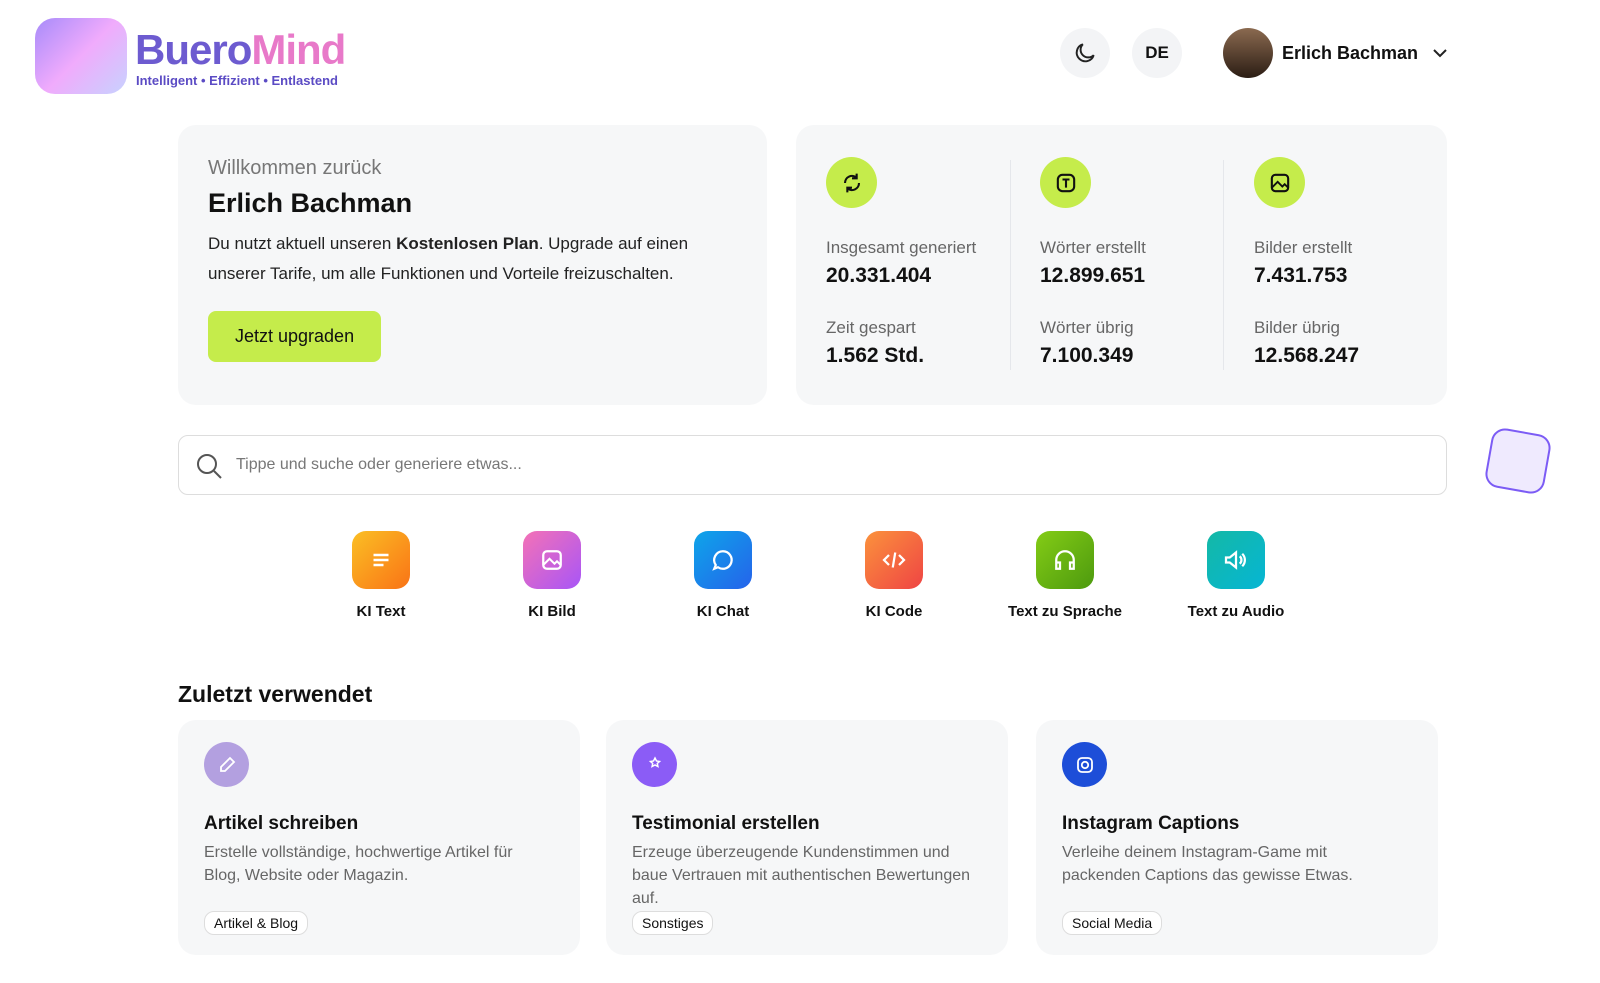 Image resolution: width=1600 pixels, height=983 pixels. Describe the element at coordinates (1151, 823) in the screenshot. I see `recent-card-title: Instagram Captions` at that location.